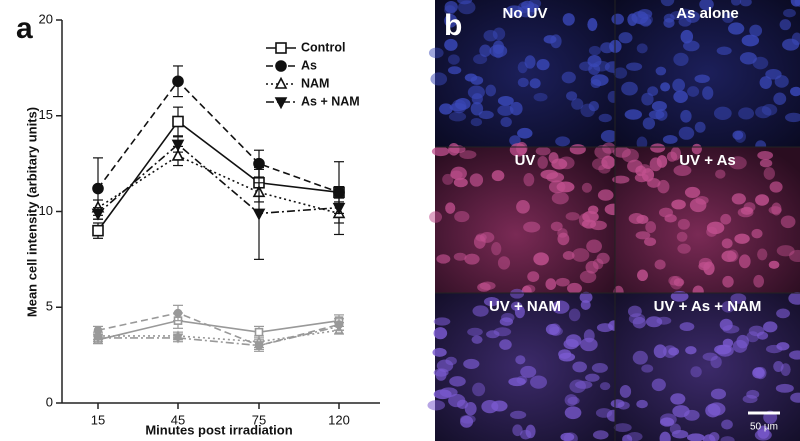 The width and height of the screenshot is (800, 441). Describe the element at coordinates (24, 28) in the screenshot. I see `panel-label: a` at that location.